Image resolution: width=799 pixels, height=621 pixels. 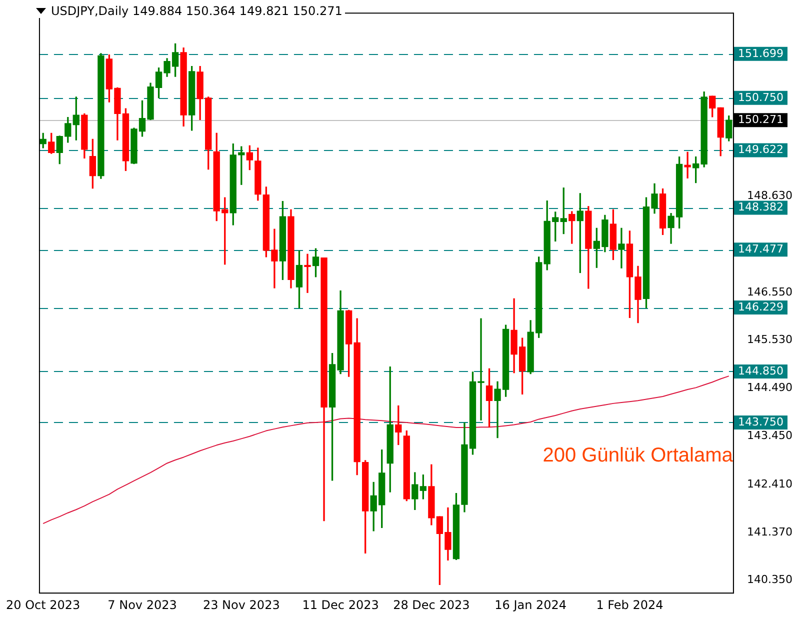 What do you see at coordinates (196, 11) in the screenshot?
I see `chart-title: USDJPY,Daily 149.884 150.364 149.821 150.271` at bounding box center [196, 11].